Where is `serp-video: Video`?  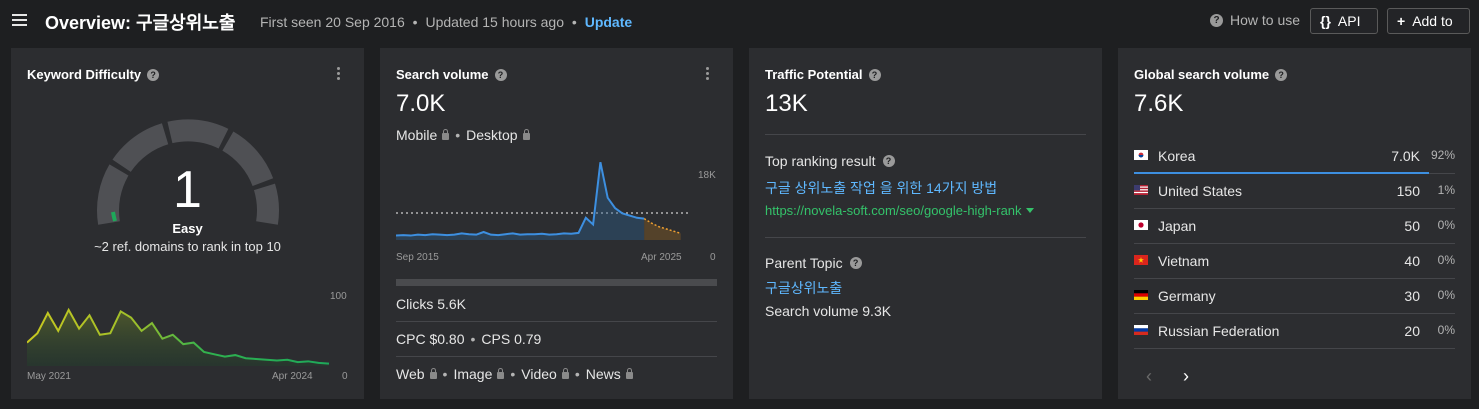
serp-video: Video is located at coordinates (539, 374).